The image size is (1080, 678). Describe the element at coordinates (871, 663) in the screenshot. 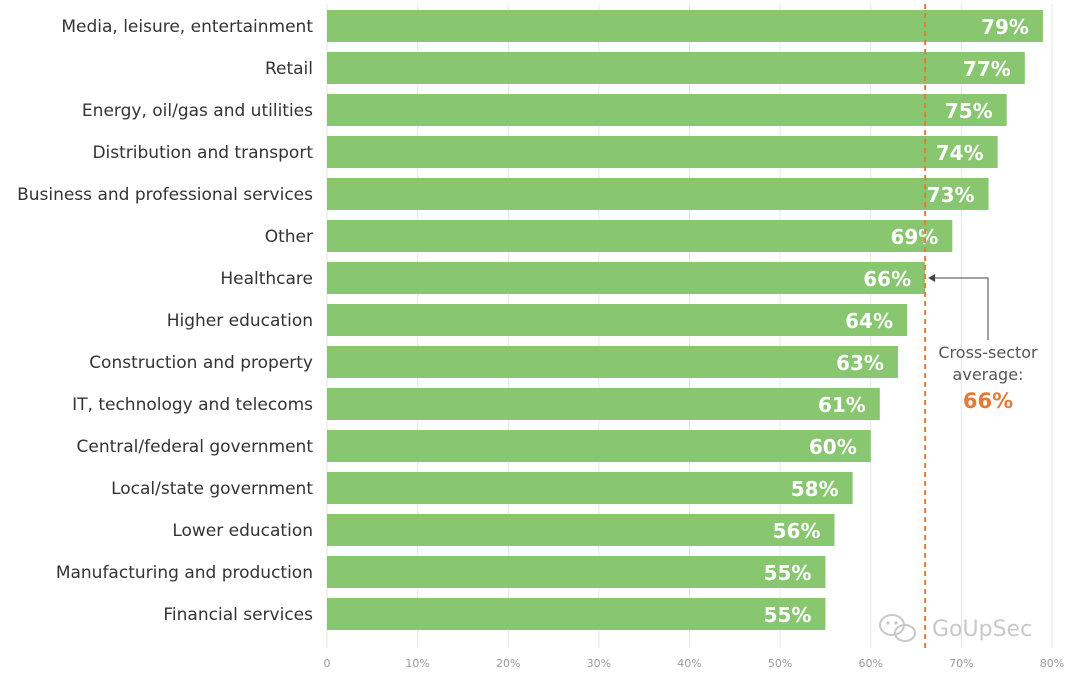

I see `x-tick-label: 60%` at that location.